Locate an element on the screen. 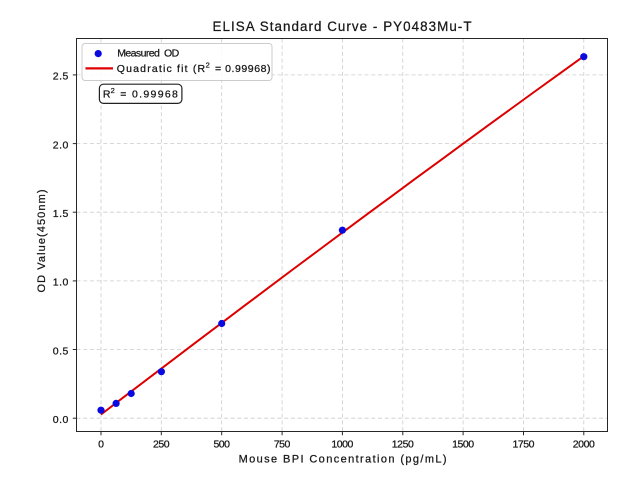 The image size is (640, 480). svg-text: 750 is located at coordinates (282, 445).